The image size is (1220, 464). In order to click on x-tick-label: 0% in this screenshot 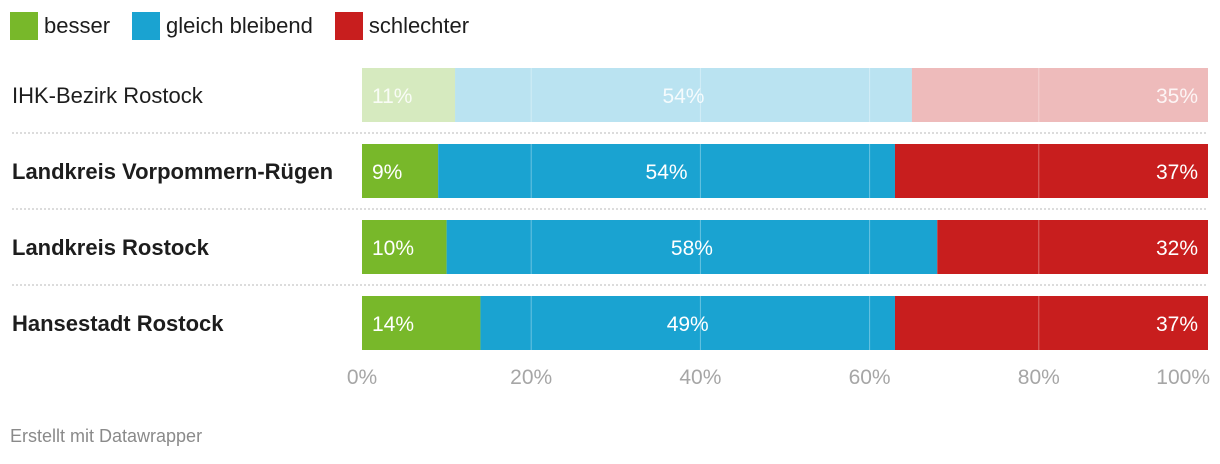, I will do `click(362, 377)`.